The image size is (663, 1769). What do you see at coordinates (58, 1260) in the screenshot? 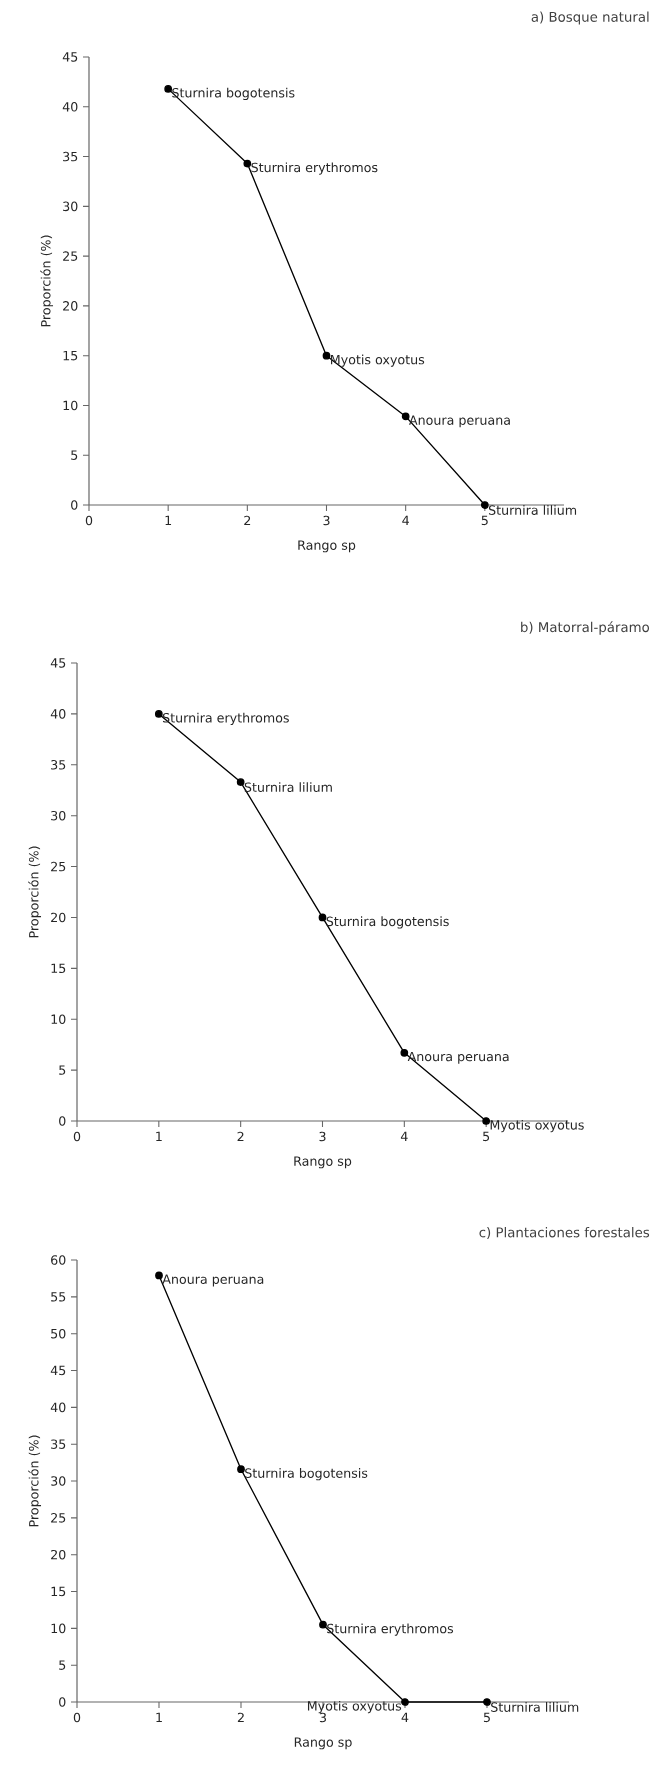
I see `y-tick-label: 60` at bounding box center [58, 1260].